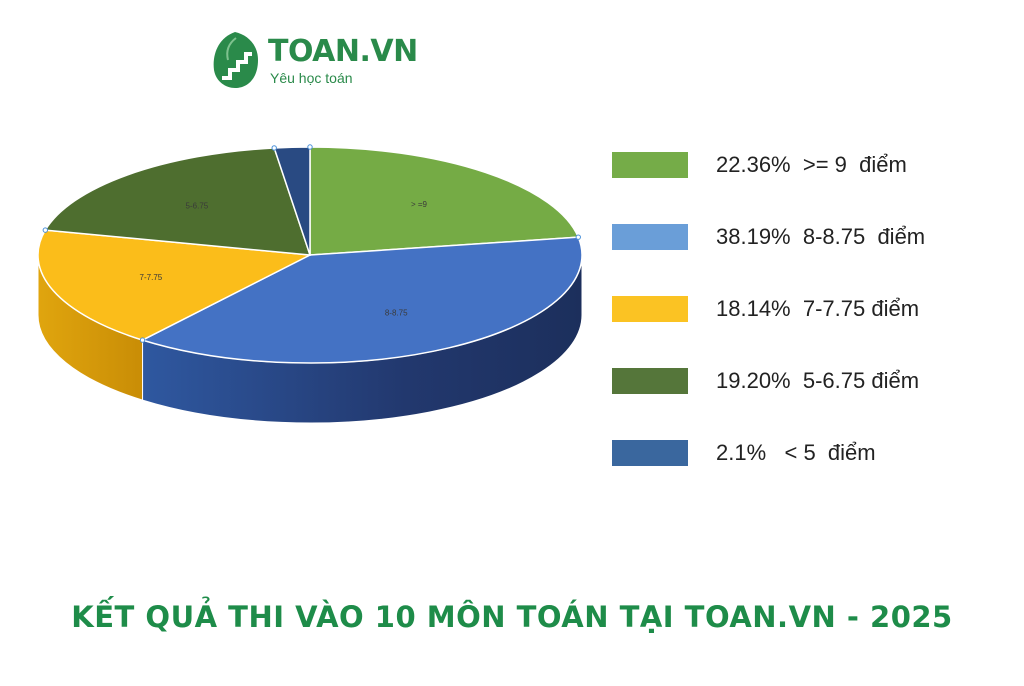 The height and width of the screenshot is (686, 1024). What do you see at coordinates (821, 236) in the screenshot?
I see `legend-label: 38.19% 8-8.75 điểm` at bounding box center [821, 236].